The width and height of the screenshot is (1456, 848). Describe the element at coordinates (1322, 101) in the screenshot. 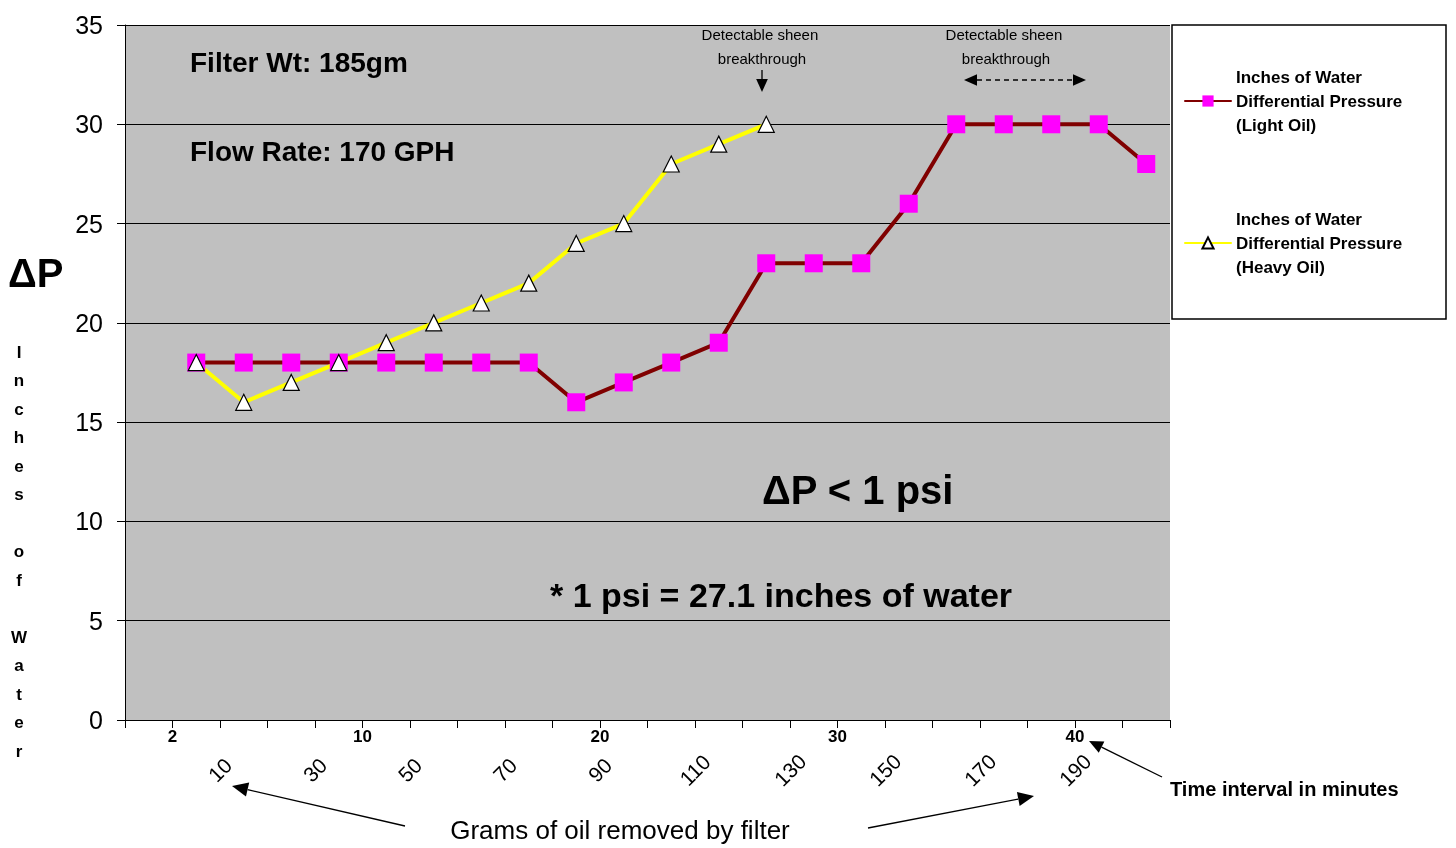

I see `legend-label: Inches of Water Differential Pressure (Light Oil)` at that location.